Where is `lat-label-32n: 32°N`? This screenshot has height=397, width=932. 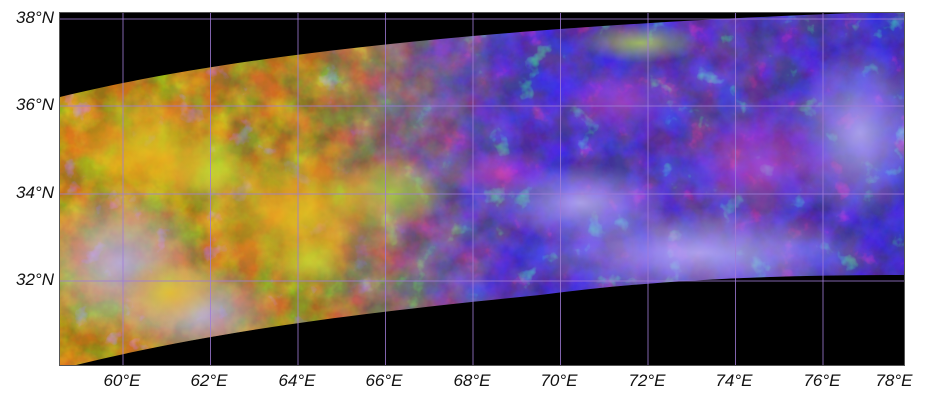 lat-label-32n: 32°N is located at coordinates (35, 279).